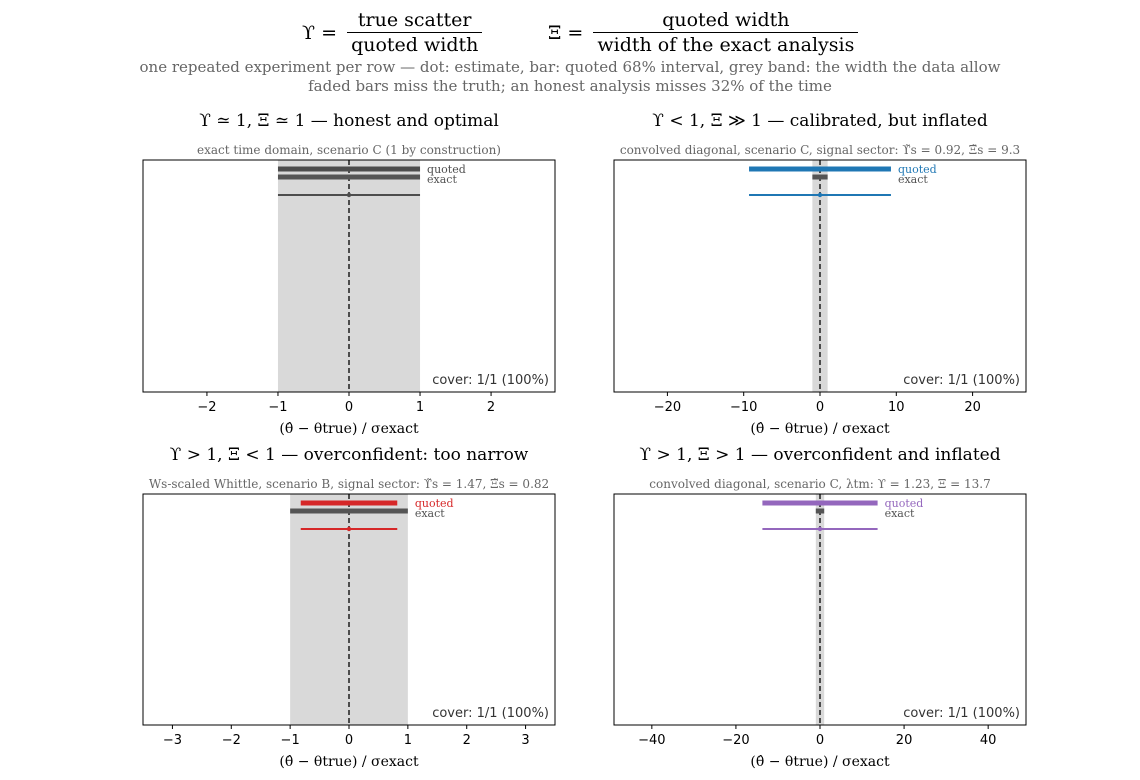  I want to click on x-tick-label: −3, so click(172, 740).